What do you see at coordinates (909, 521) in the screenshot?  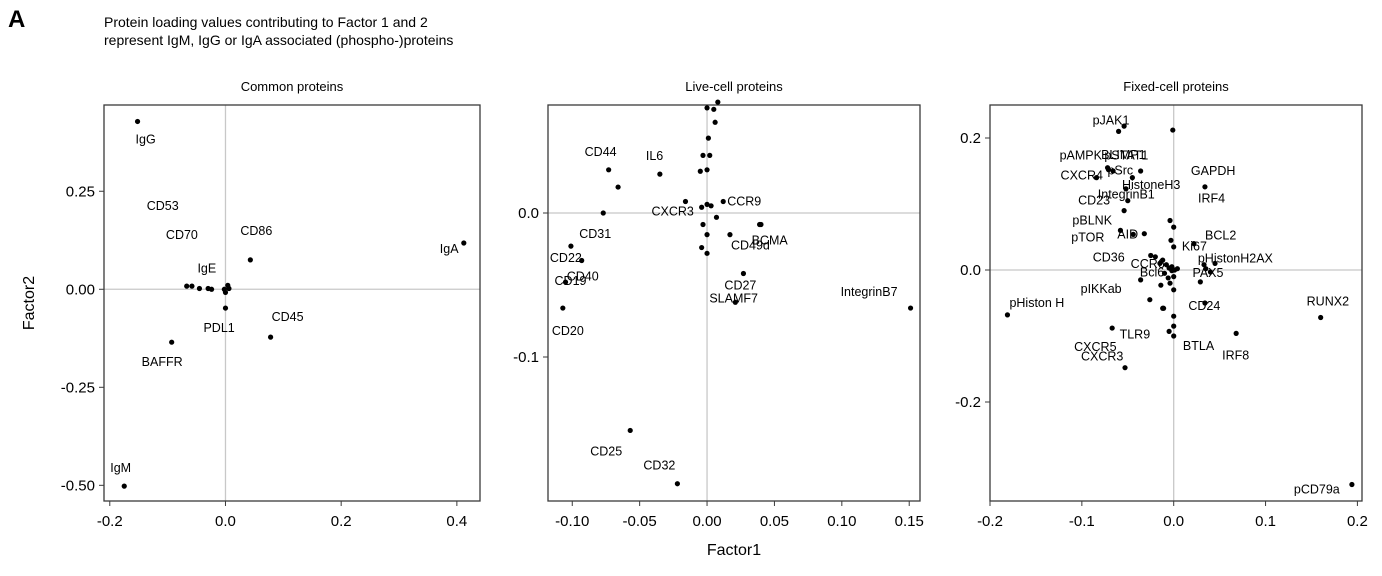 I see `x-tick-label: 0.15` at bounding box center [909, 521].